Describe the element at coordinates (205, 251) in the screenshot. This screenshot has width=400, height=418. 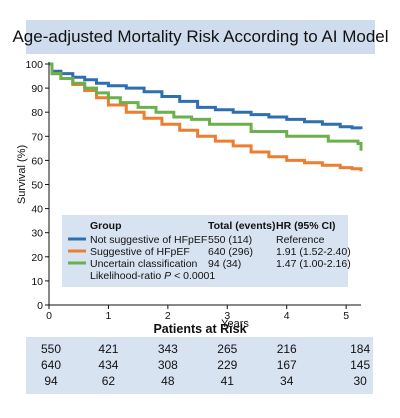
I see `legend-box` at that location.